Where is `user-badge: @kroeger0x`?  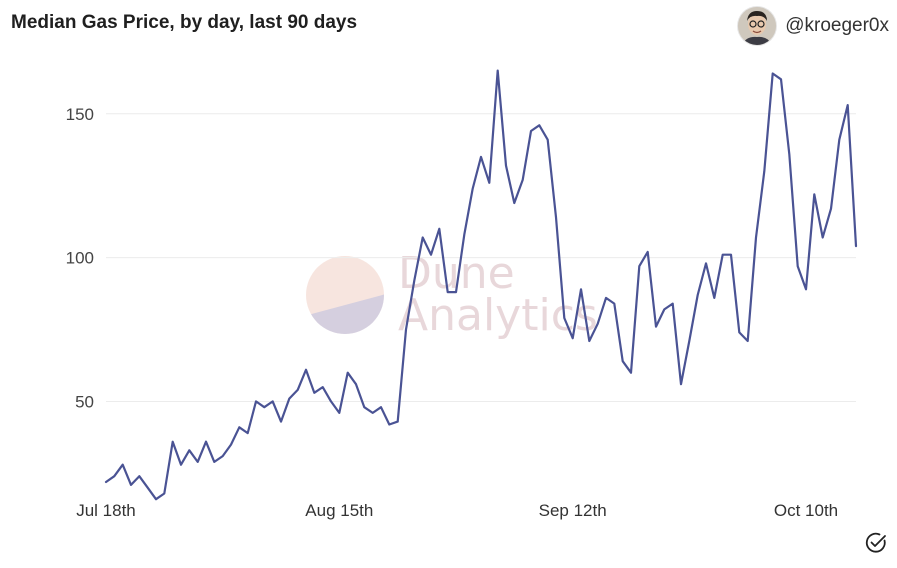
user-badge: @kroeger0x is located at coordinates (813, 26).